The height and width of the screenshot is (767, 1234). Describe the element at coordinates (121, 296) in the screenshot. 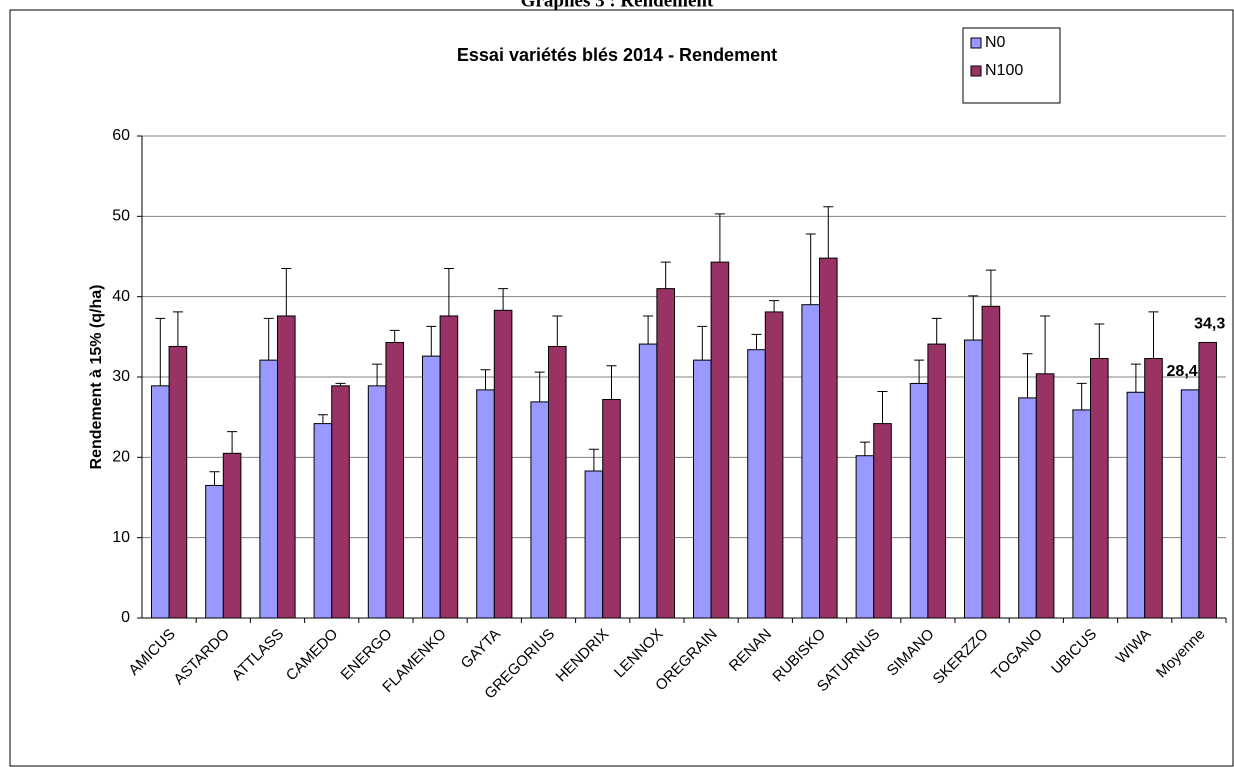

I see `y-tick-label: 40` at that location.